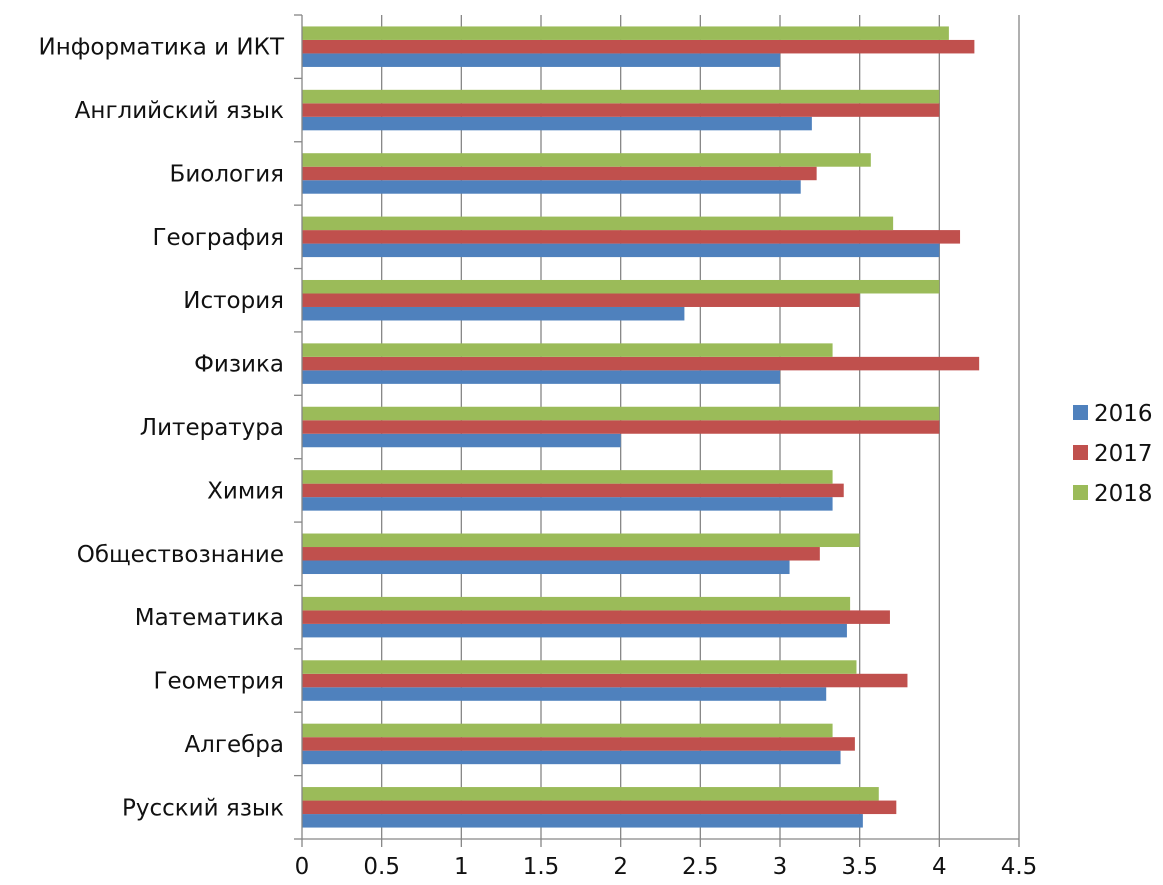 The image size is (1163, 885). What do you see at coordinates (239, 365) in the screenshot?
I see `category-label: Физика` at bounding box center [239, 365].